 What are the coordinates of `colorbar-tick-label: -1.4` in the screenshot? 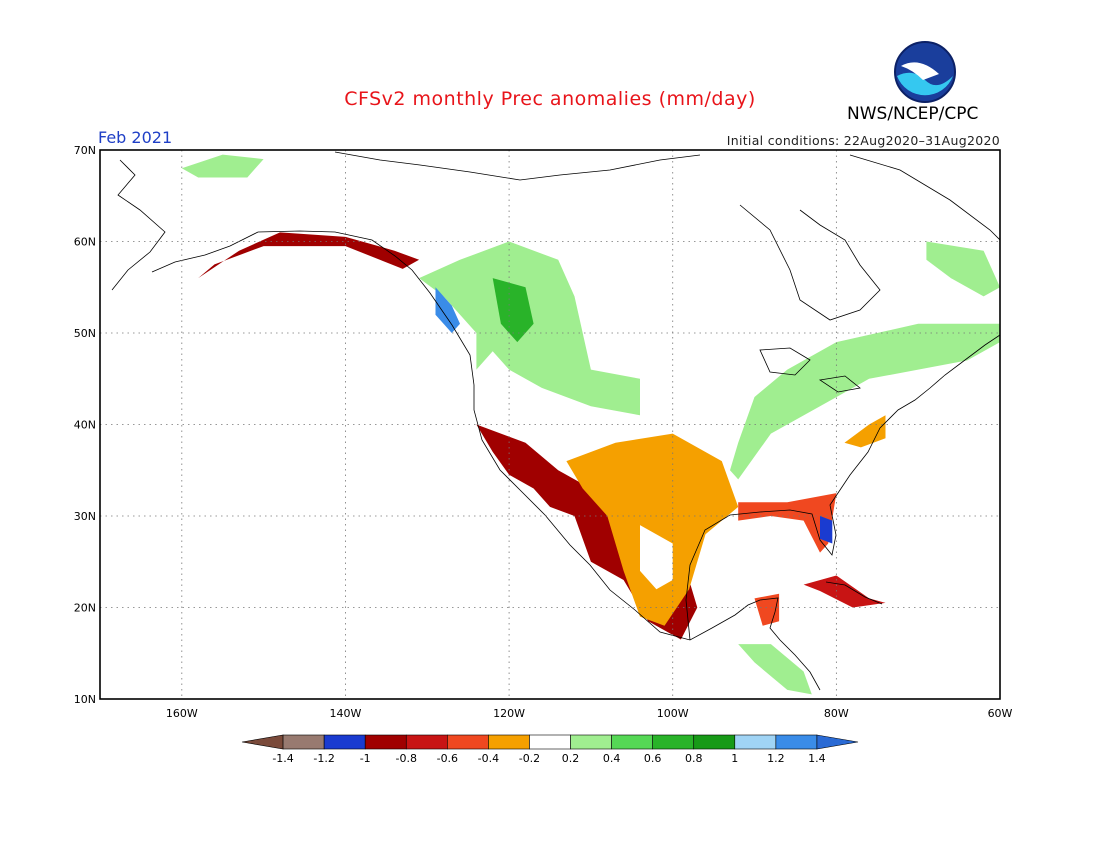 It's located at (282, 758).